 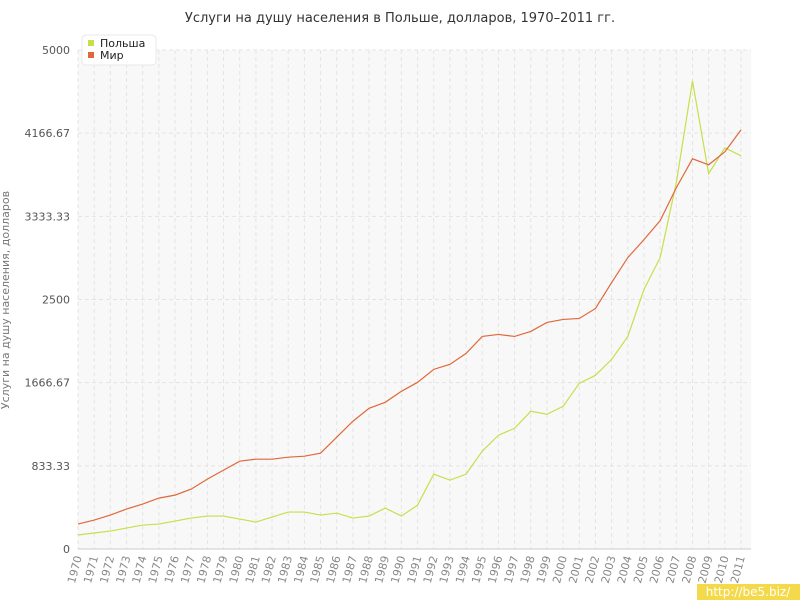 I want to click on legend-item: Мир, so click(x=106, y=55).